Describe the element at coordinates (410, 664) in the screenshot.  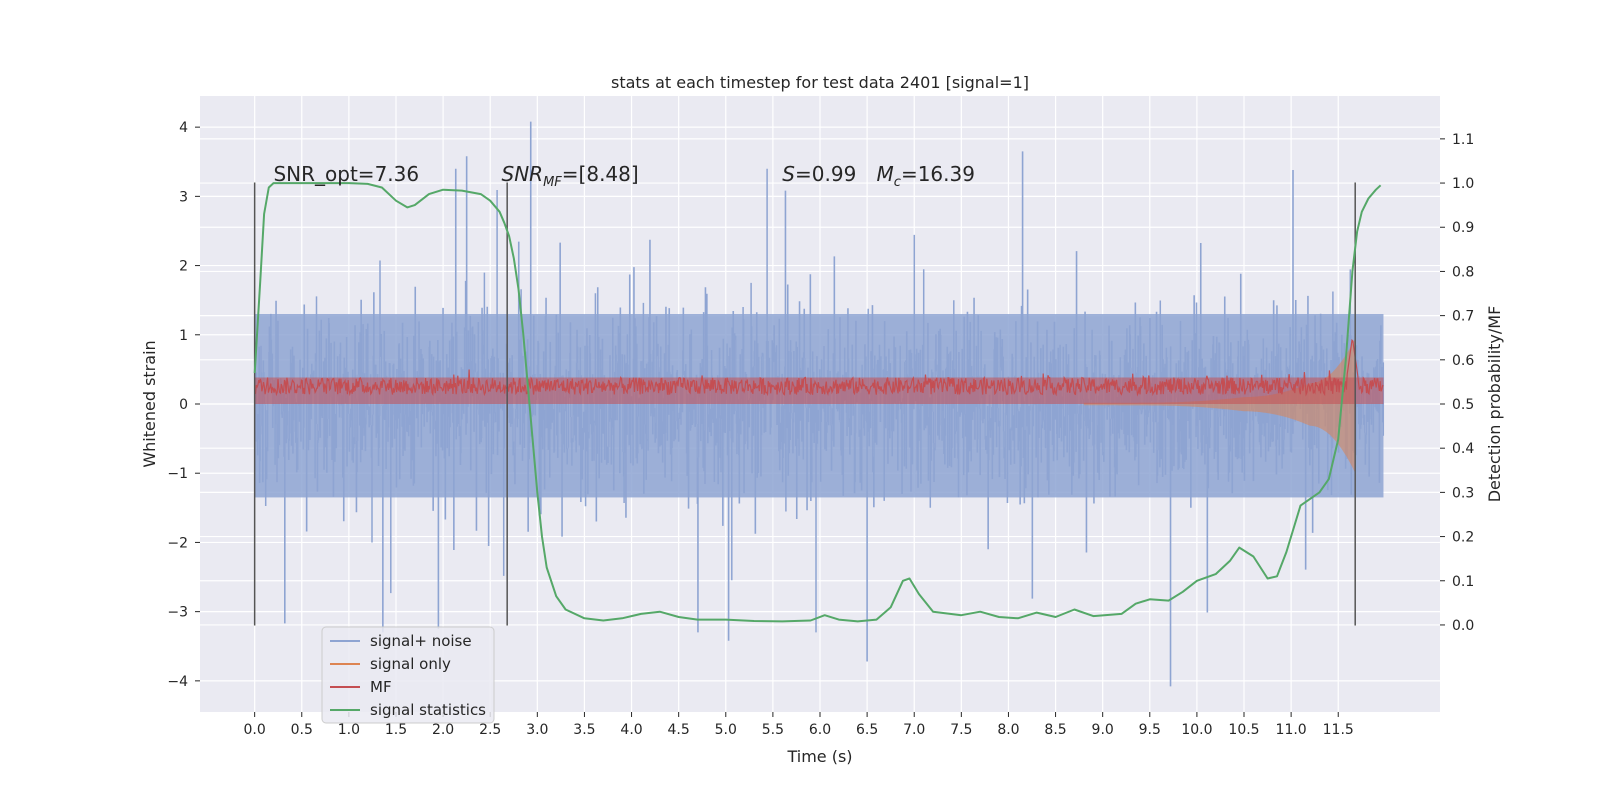
I see `legend-label: signal only` at that location.